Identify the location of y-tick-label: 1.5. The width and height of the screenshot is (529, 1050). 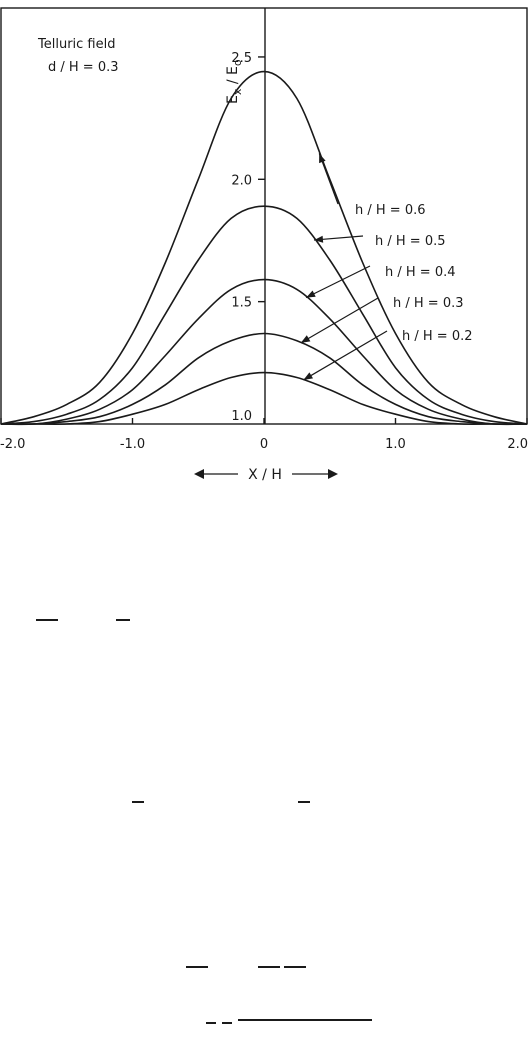
(241, 303).